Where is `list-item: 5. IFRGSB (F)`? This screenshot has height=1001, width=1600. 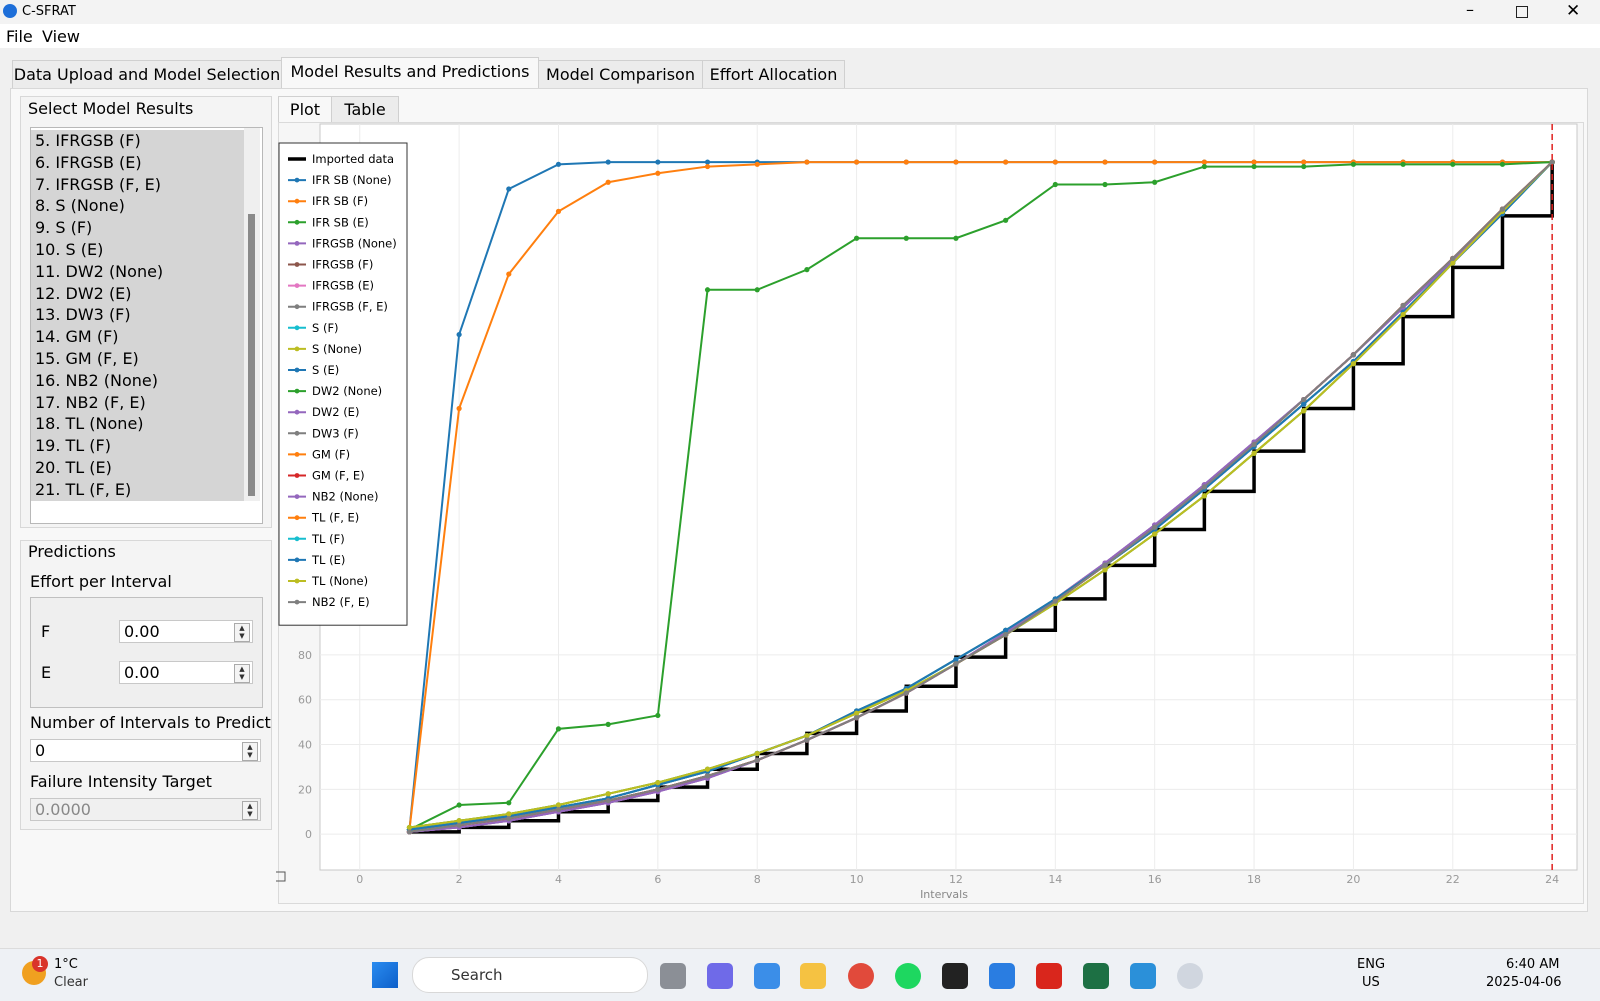
list-item: 5. IFRGSB (F) is located at coordinates (138, 141).